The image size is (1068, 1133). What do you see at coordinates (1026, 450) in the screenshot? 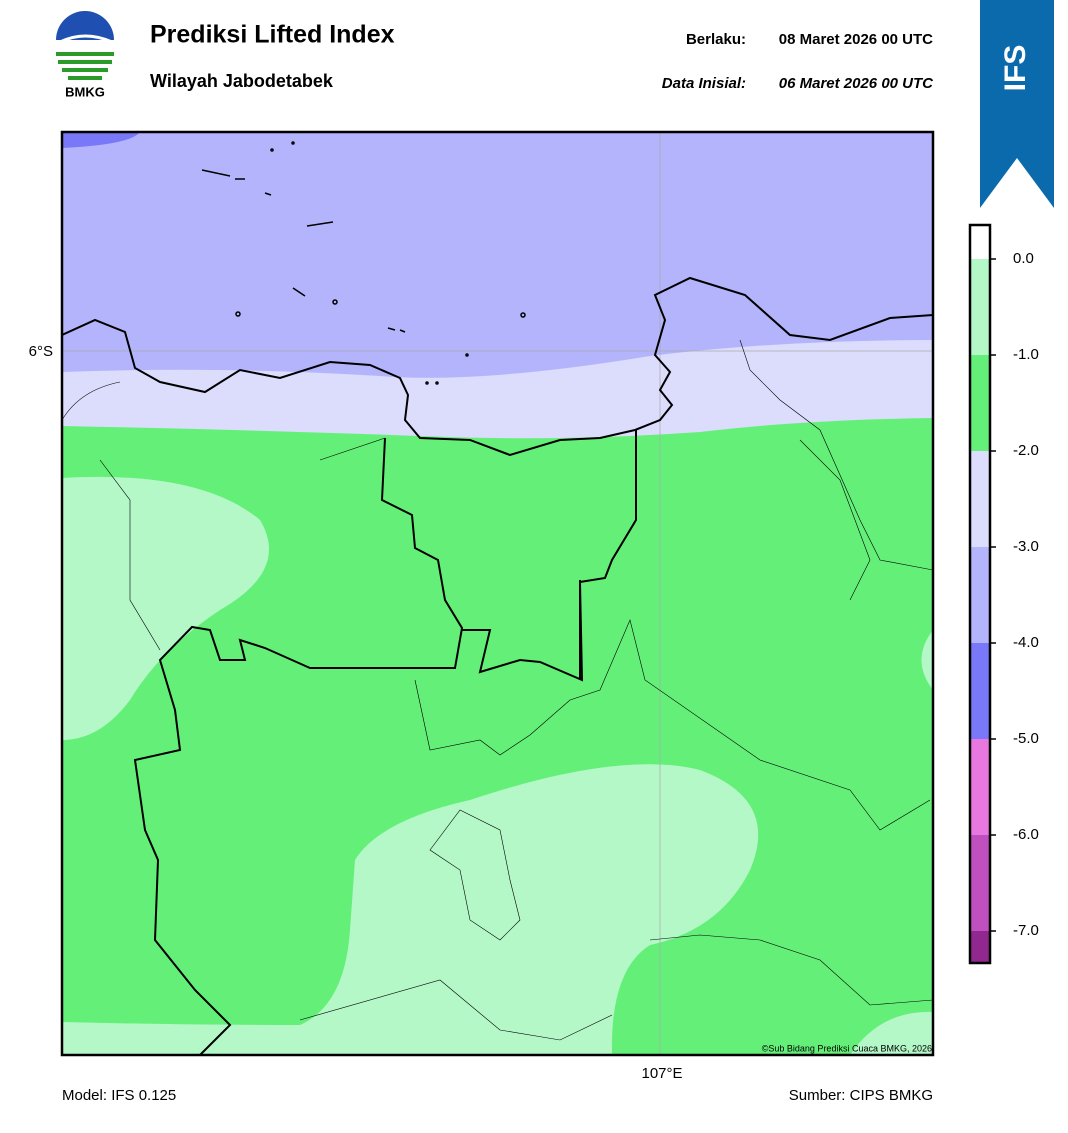
I see `colorbar-tick-label: -2.0` at bounding box center [1026, 450].